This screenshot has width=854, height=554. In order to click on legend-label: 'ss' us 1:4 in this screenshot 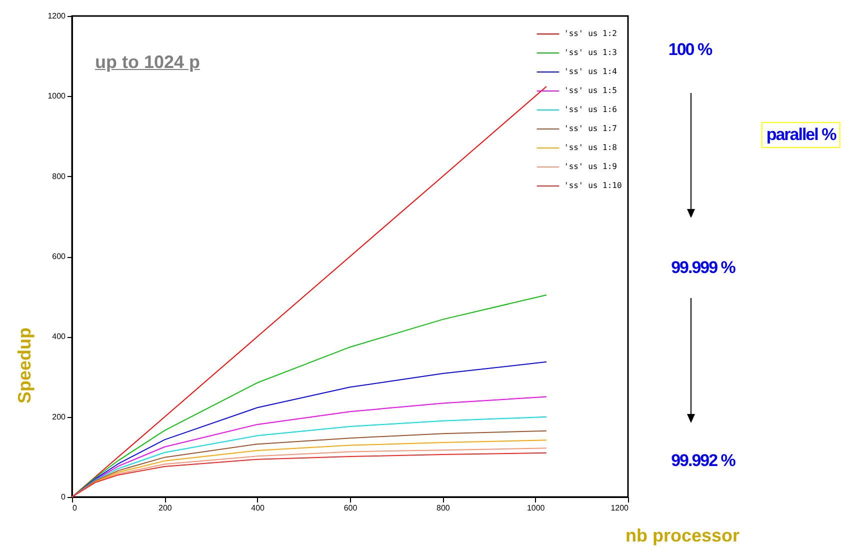, I will do `click(591, 71)`.